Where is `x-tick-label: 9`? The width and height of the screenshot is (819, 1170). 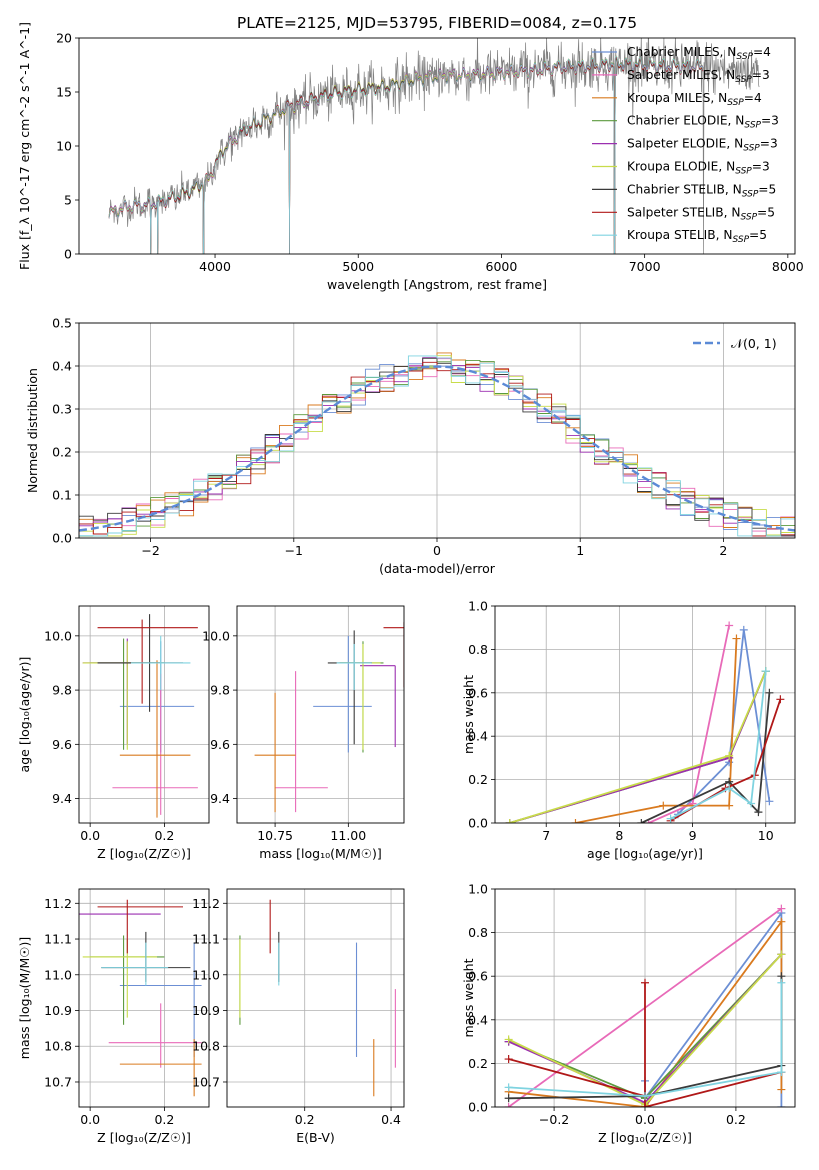
x-tick-label: 9 is located at coordinates (693, 835).